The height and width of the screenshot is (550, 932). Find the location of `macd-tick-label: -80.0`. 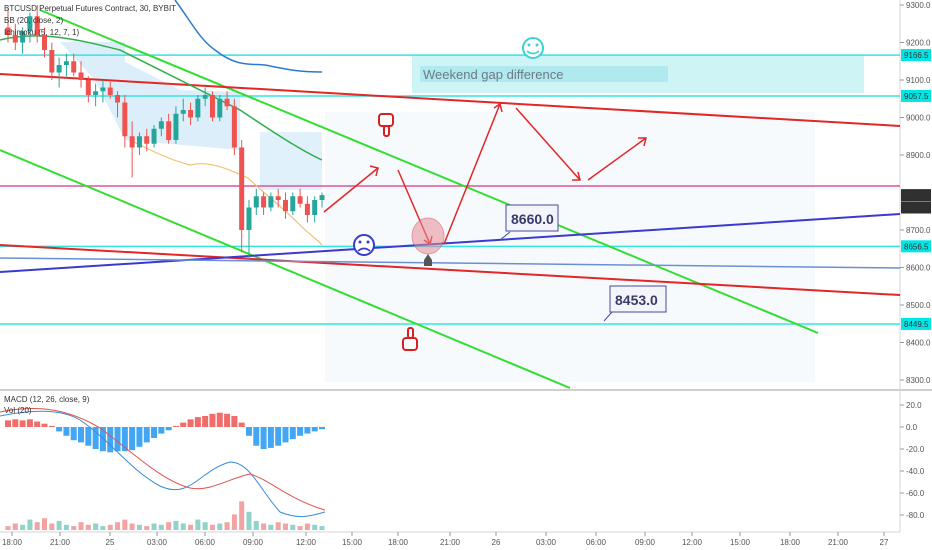

macd-tick-label: -80.0 is located at coordinates (915, 515).